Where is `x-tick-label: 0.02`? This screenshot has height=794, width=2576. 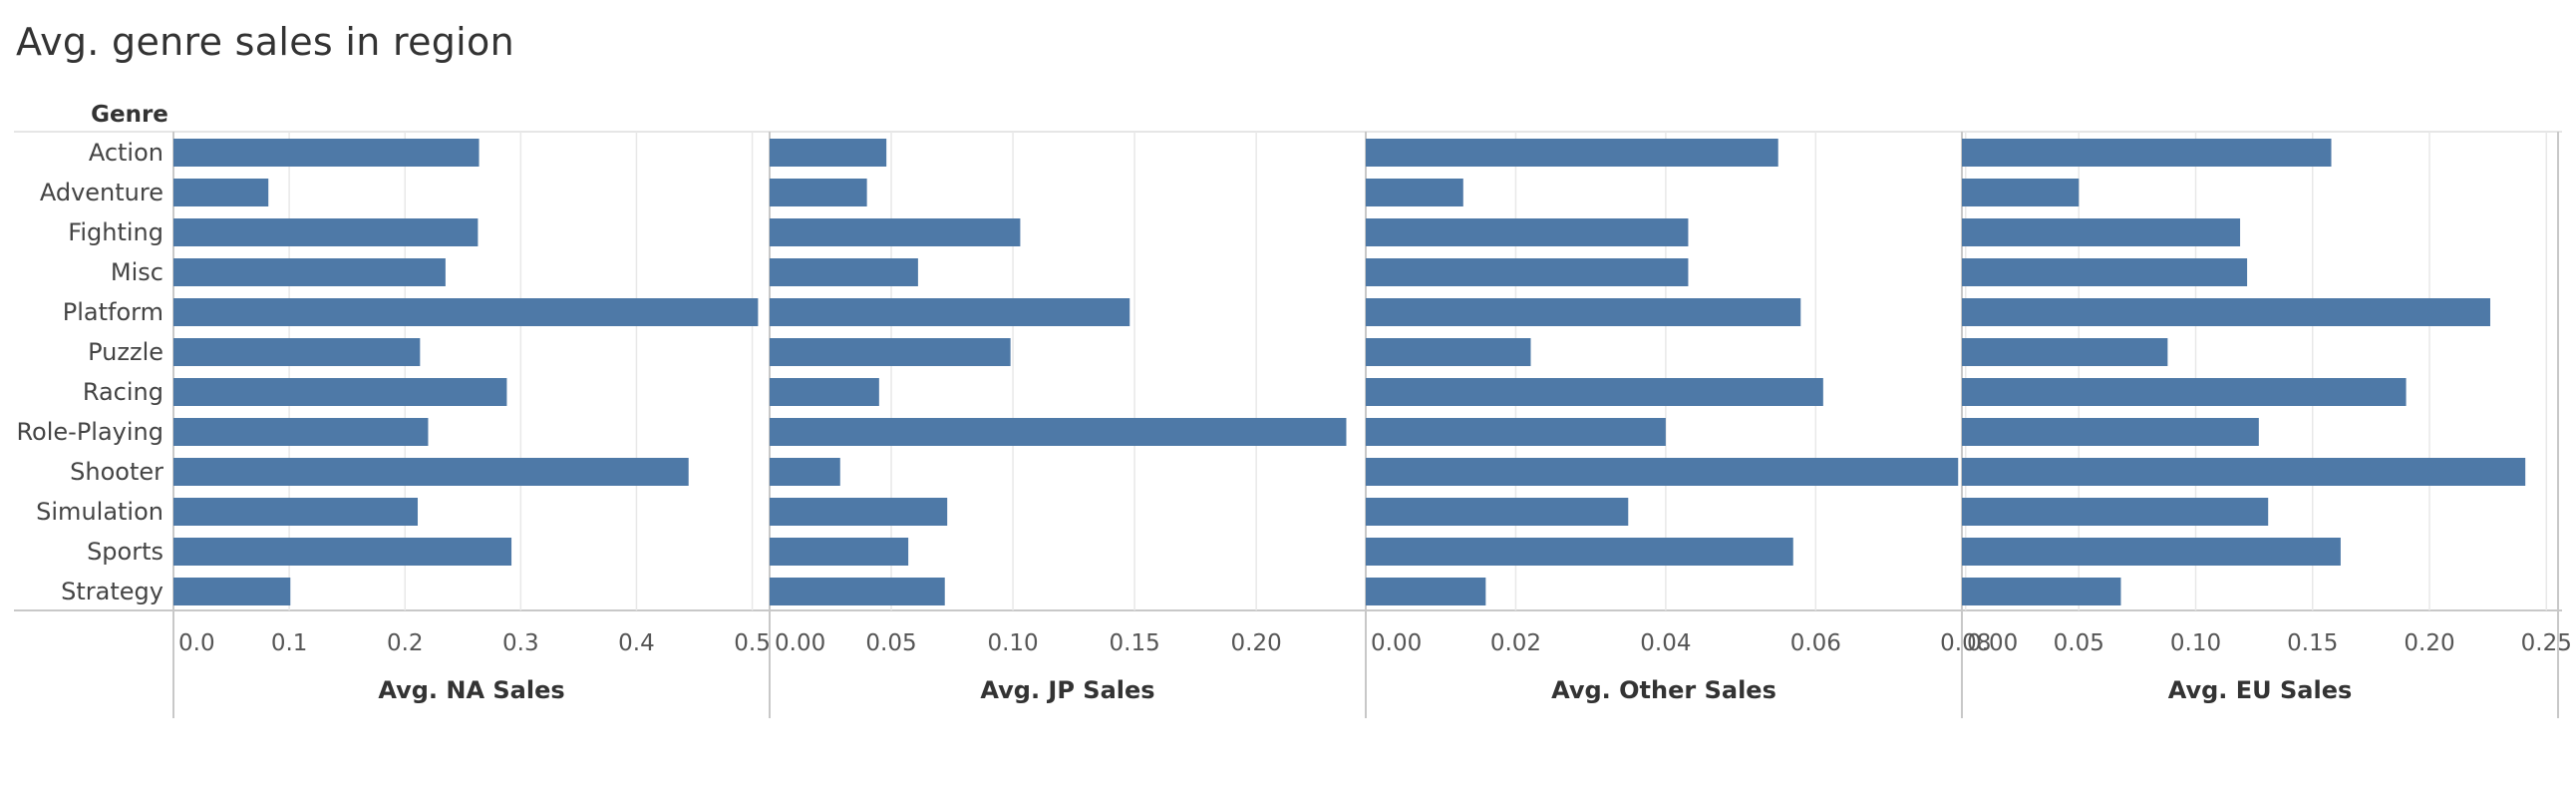
x-tick-label: 0.02 is located at coordinates (1515, 643).